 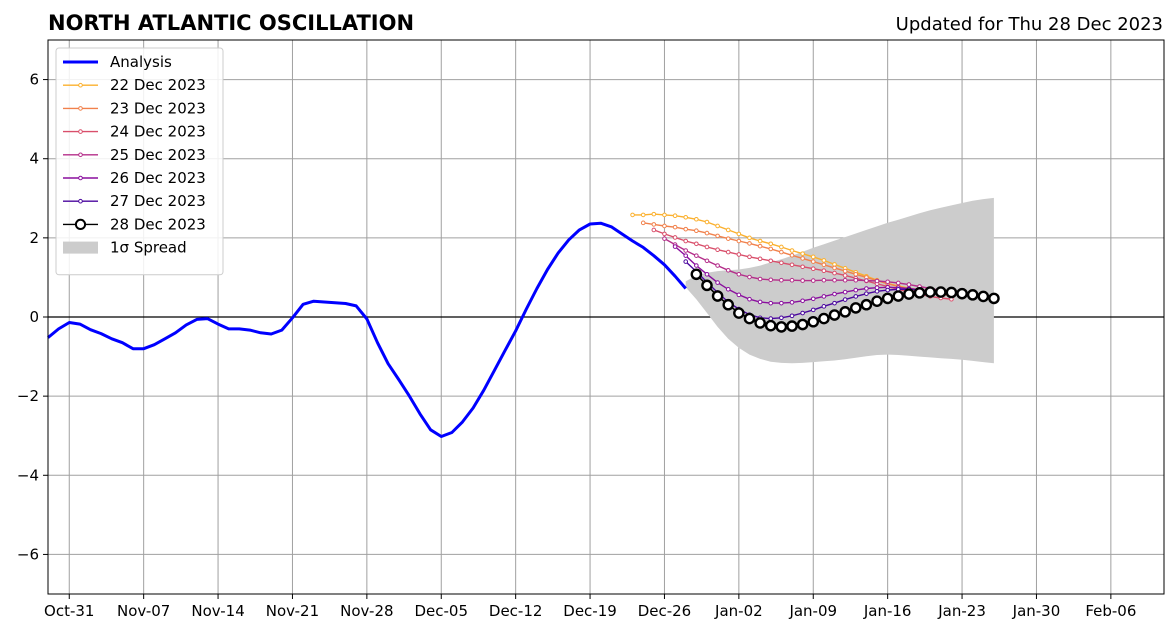 I want to click on forecast-line, so click(x=808, y=265).